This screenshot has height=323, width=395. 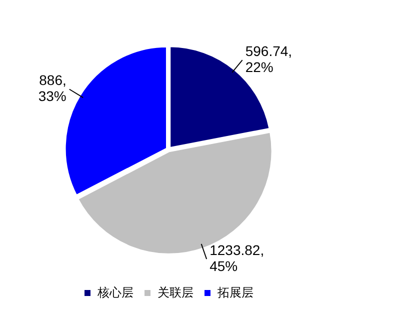 I want to click on data-label: 596.74, 22%, so click(x=268, y=58).